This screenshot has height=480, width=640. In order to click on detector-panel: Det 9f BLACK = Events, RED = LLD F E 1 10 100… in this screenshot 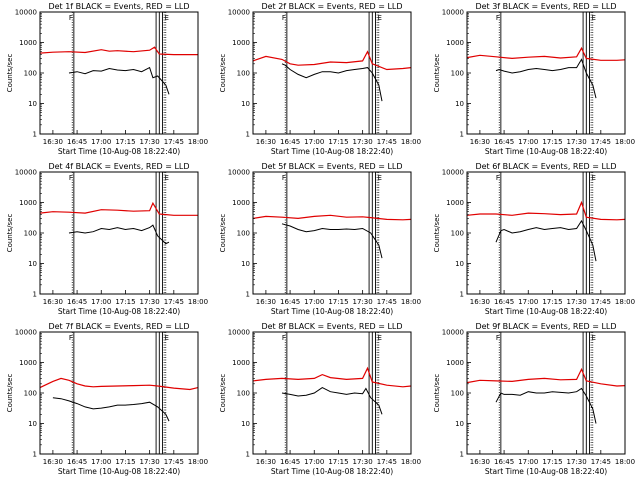, I will do `click(534, 399)`.